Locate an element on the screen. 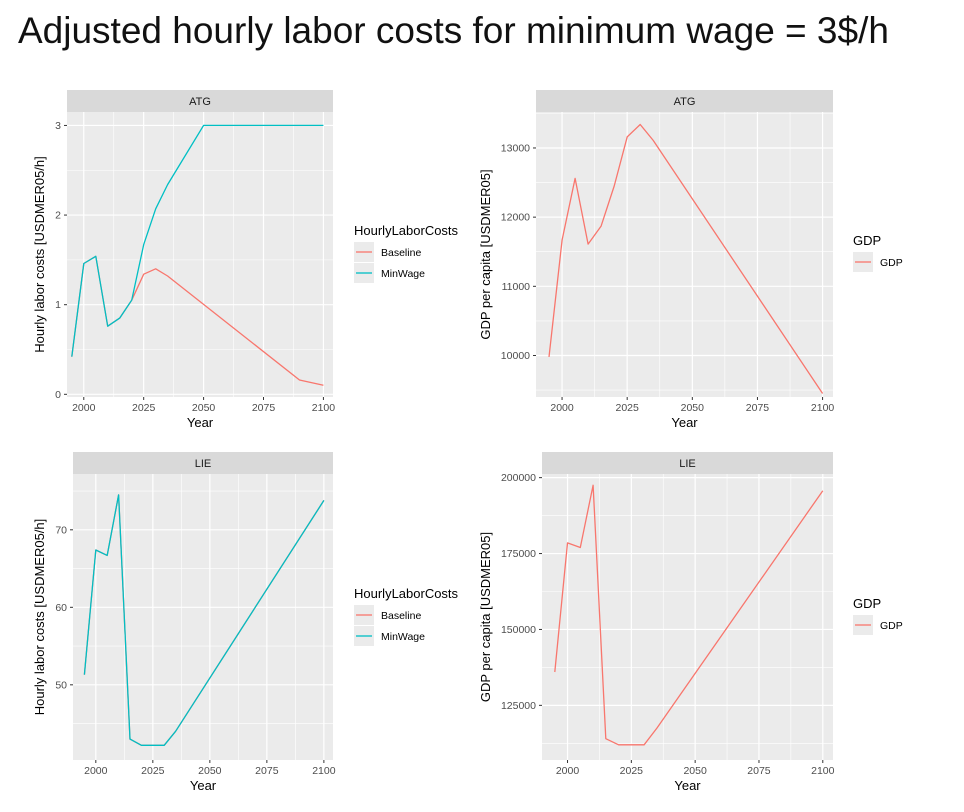  y-tick-label: 150000 is located at coordinates (518, 630).